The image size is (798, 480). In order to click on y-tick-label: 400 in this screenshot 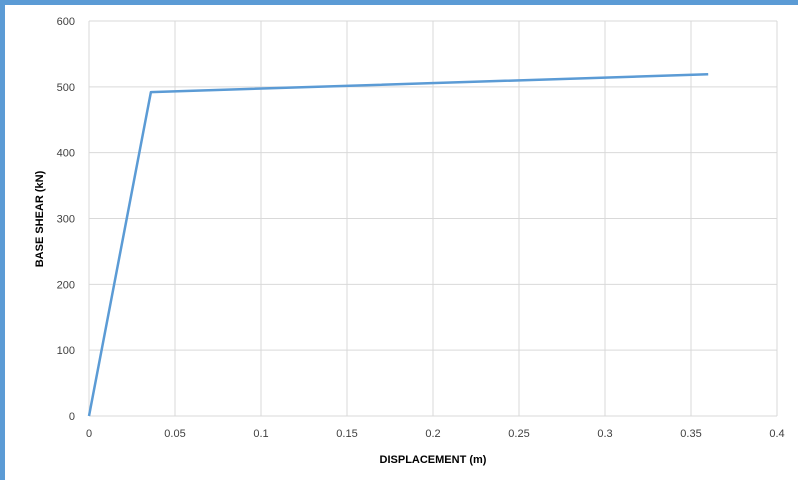, I will do `click(66, 154)`.